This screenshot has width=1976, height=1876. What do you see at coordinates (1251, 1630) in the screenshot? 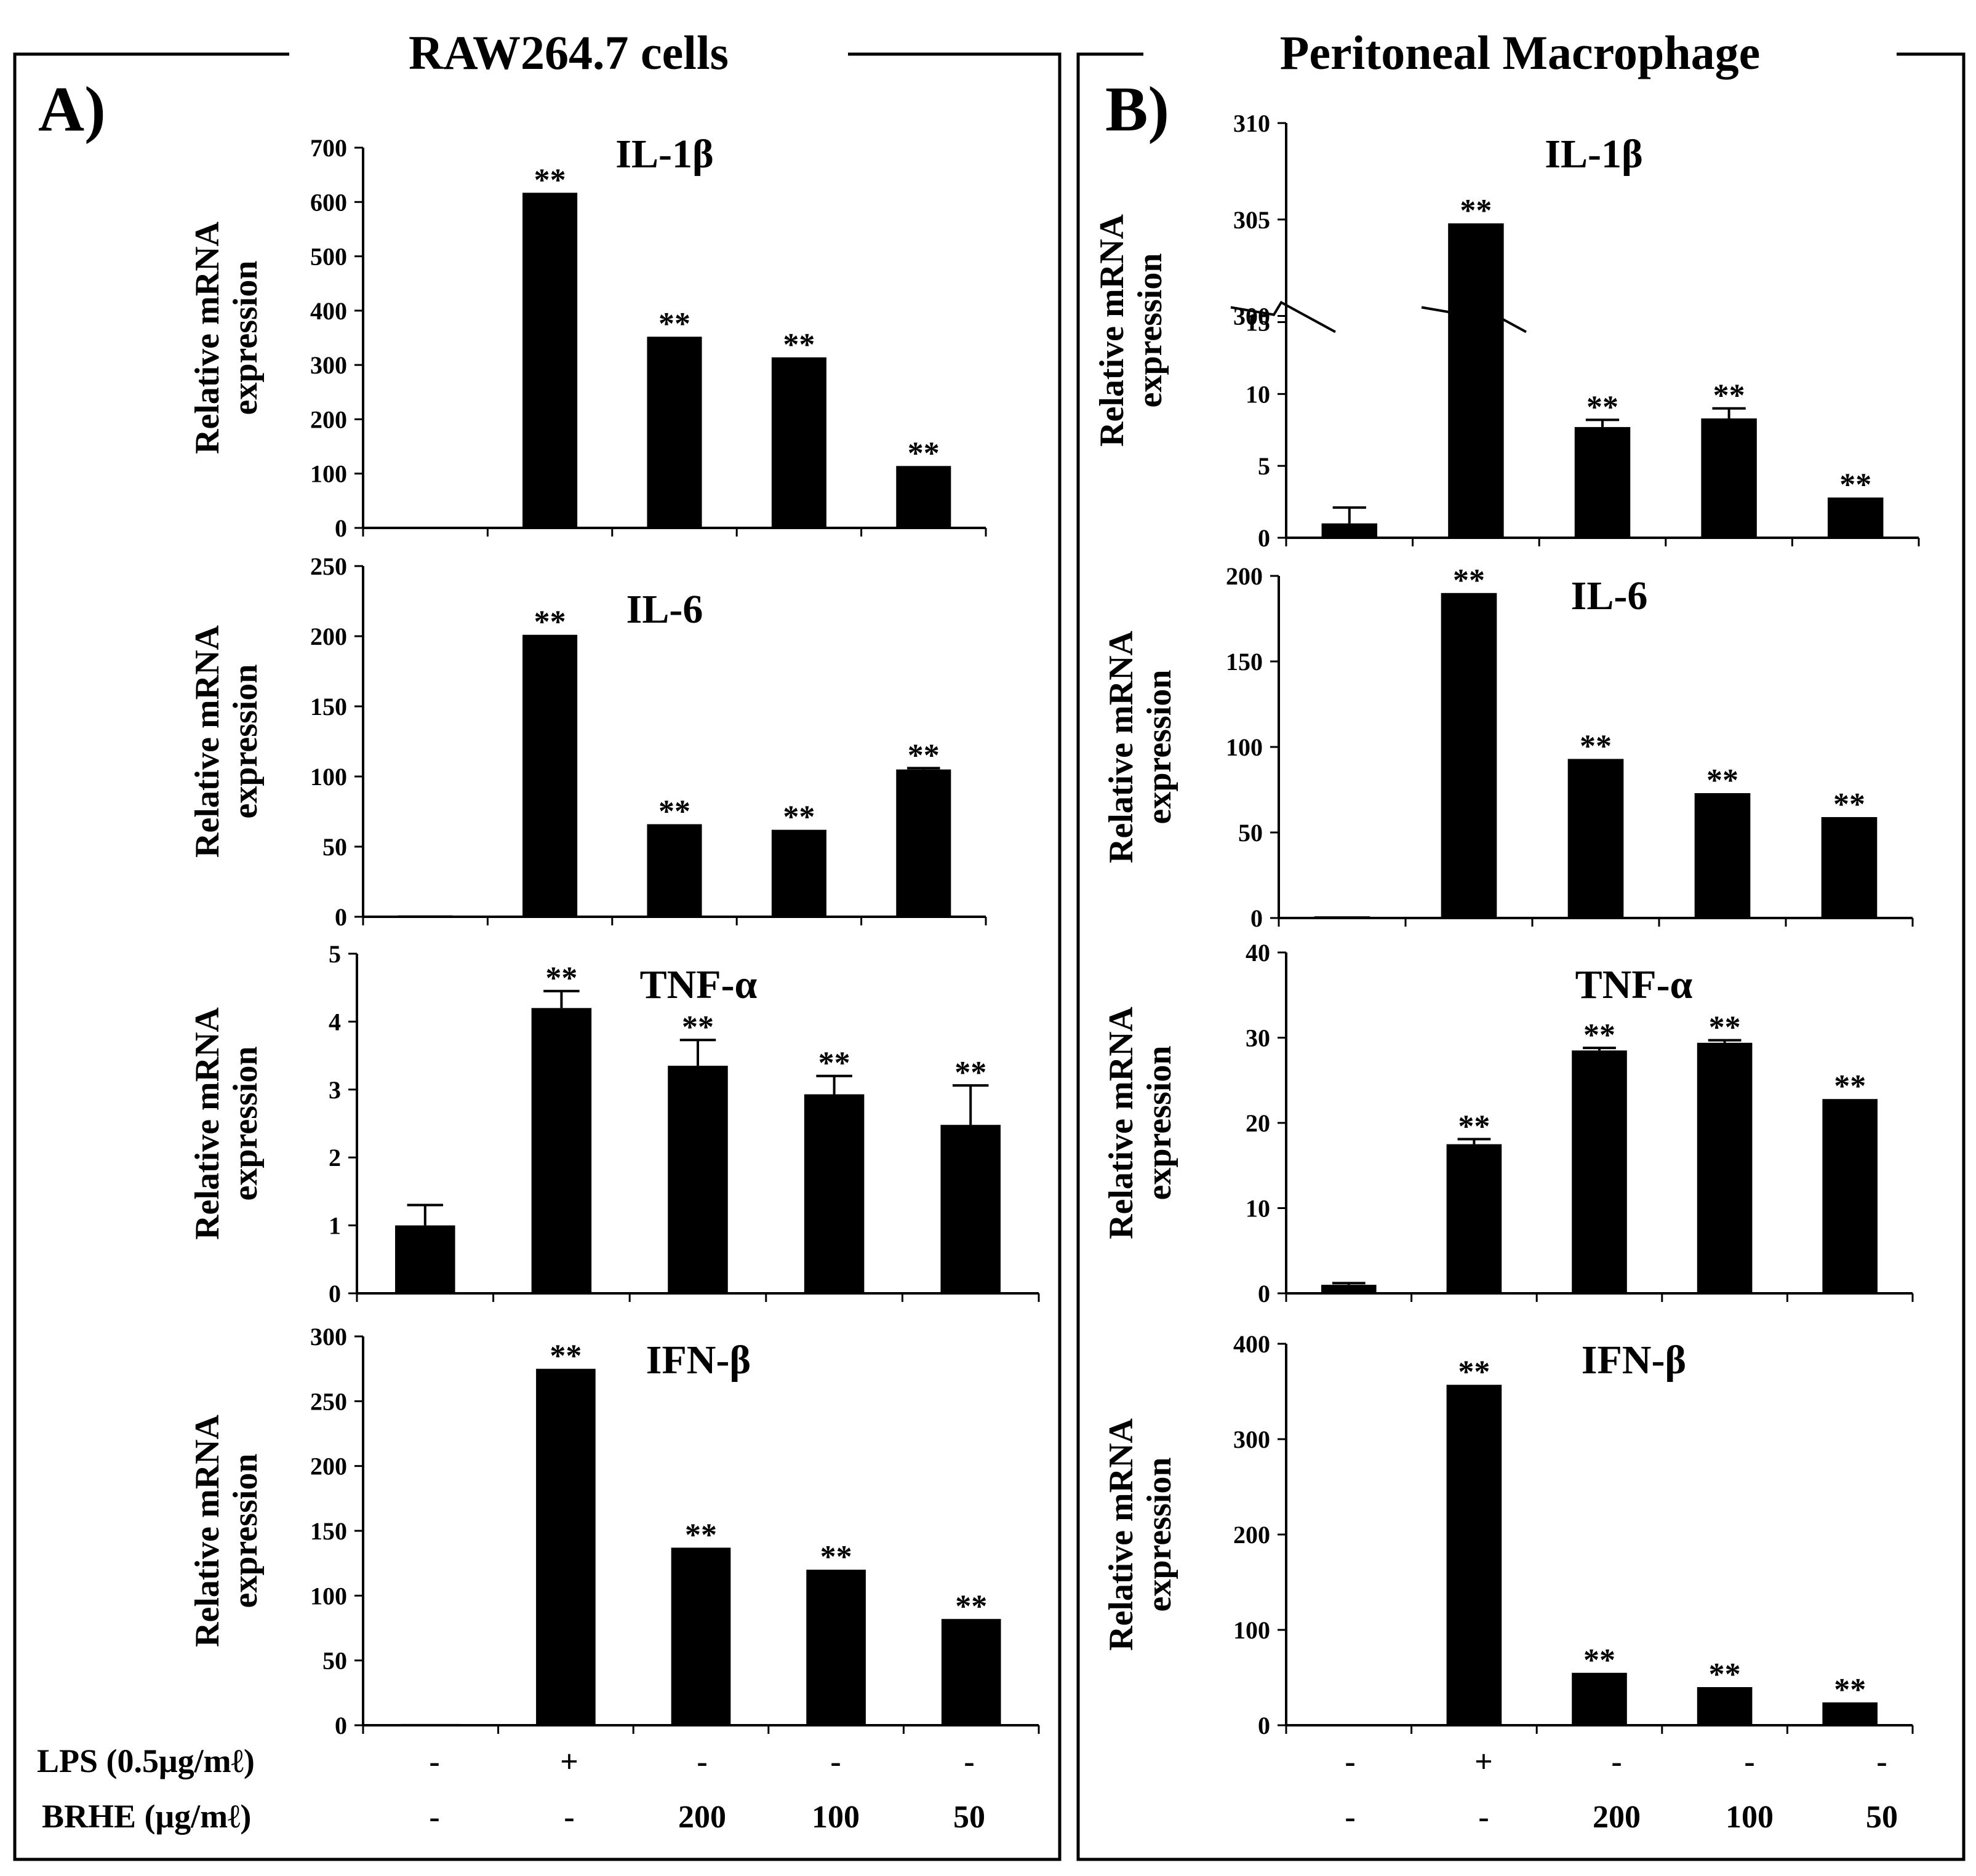
I see `y-tick-label: 100` at bounding box center [1251, 1630].